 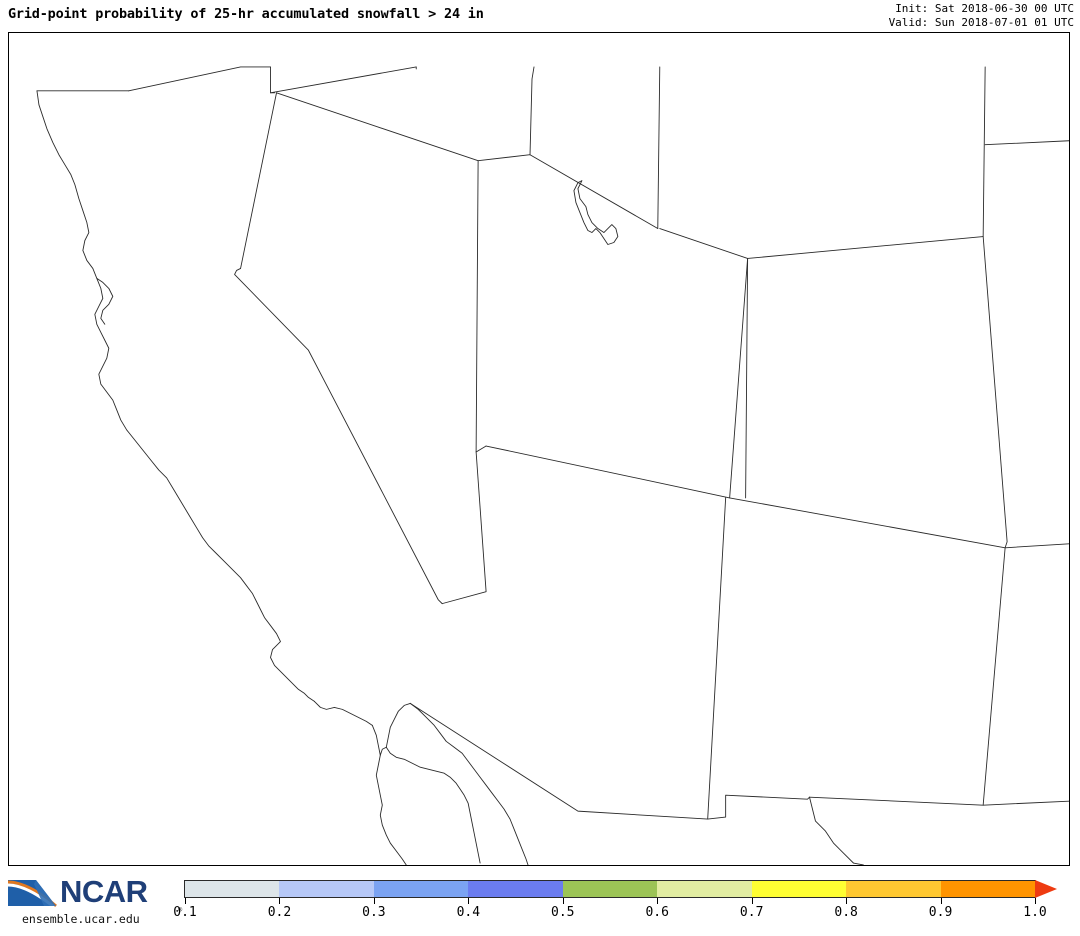 What do you see at coordinates (398, 725) in the screenshot?
I see `colorado-river-border` at bounding box center [398, 725].